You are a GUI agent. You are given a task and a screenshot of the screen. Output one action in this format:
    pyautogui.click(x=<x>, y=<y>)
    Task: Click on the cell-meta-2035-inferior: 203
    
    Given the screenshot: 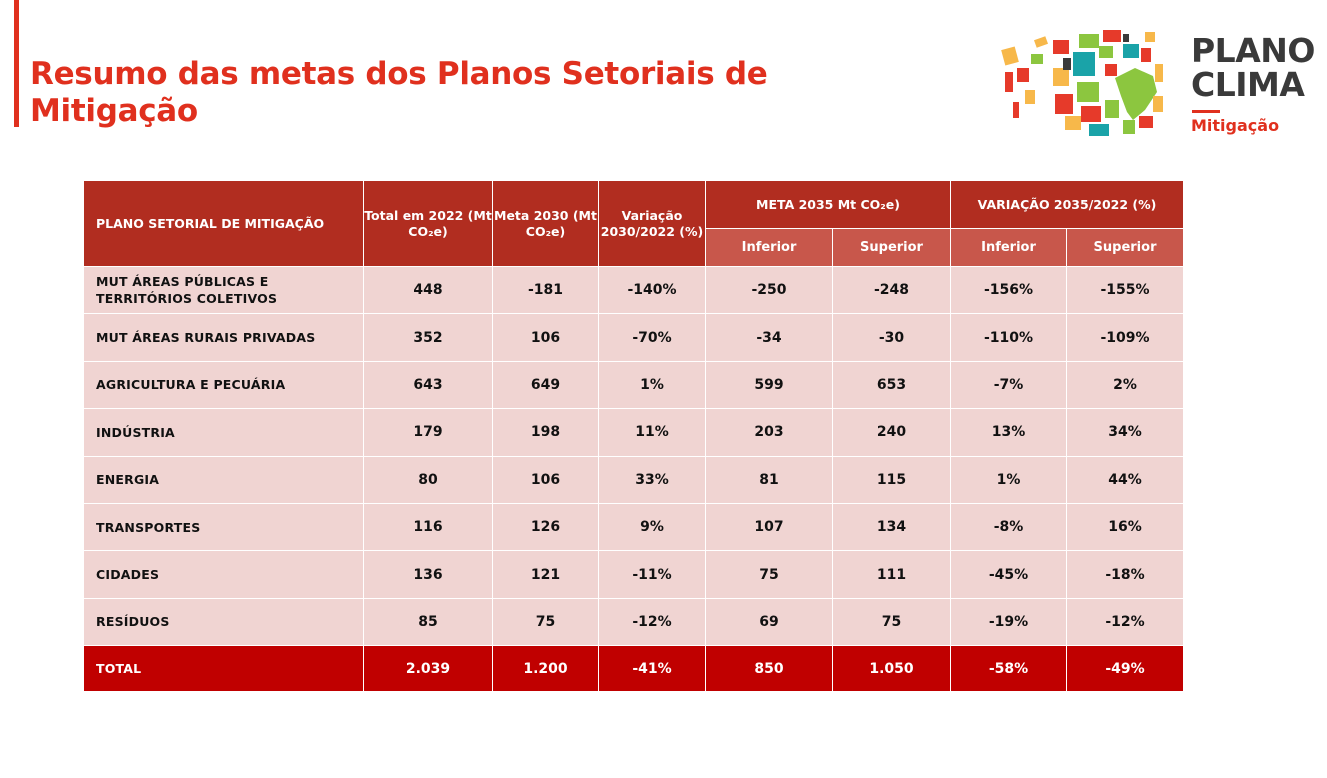 What is the action you would take?
    pyautogui.click(x=769, y=432)
    